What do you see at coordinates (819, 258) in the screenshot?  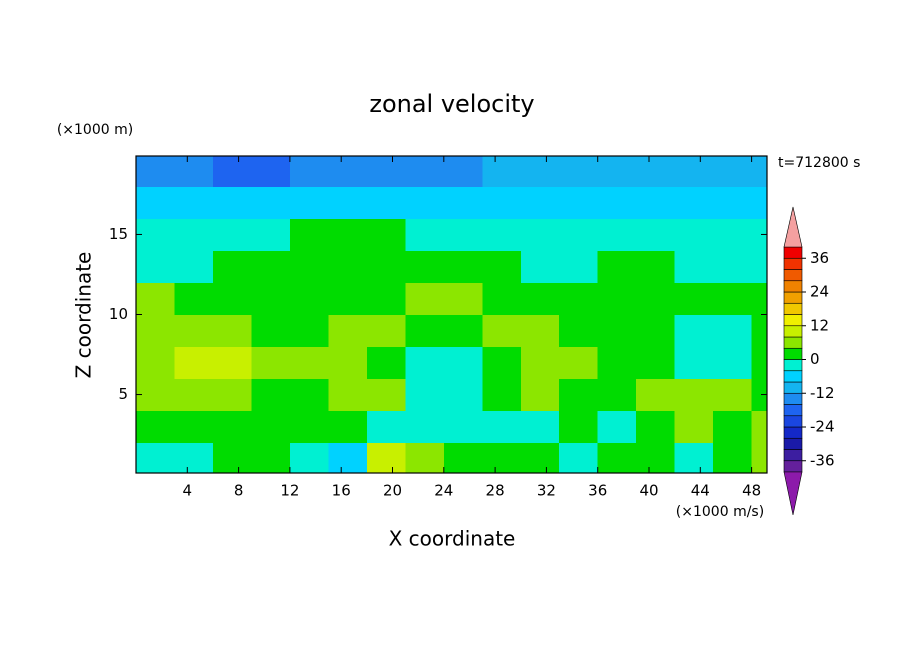 I see `colorbar-tick-label: 36` at bounding box center [819, 258].